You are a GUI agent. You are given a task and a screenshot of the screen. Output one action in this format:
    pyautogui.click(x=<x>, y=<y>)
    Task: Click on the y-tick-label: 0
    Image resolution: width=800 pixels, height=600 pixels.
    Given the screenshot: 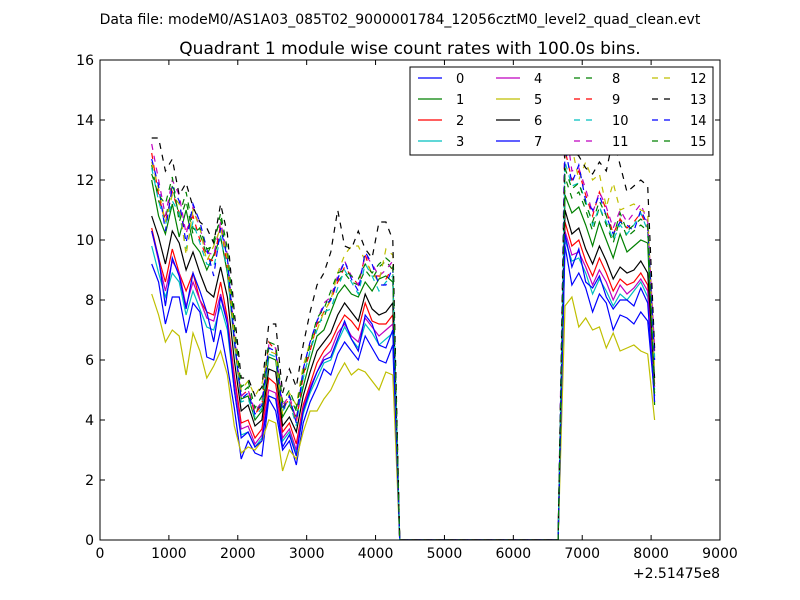 What is the action you would take?
    pyautogui.click(x=89, y=541)
    